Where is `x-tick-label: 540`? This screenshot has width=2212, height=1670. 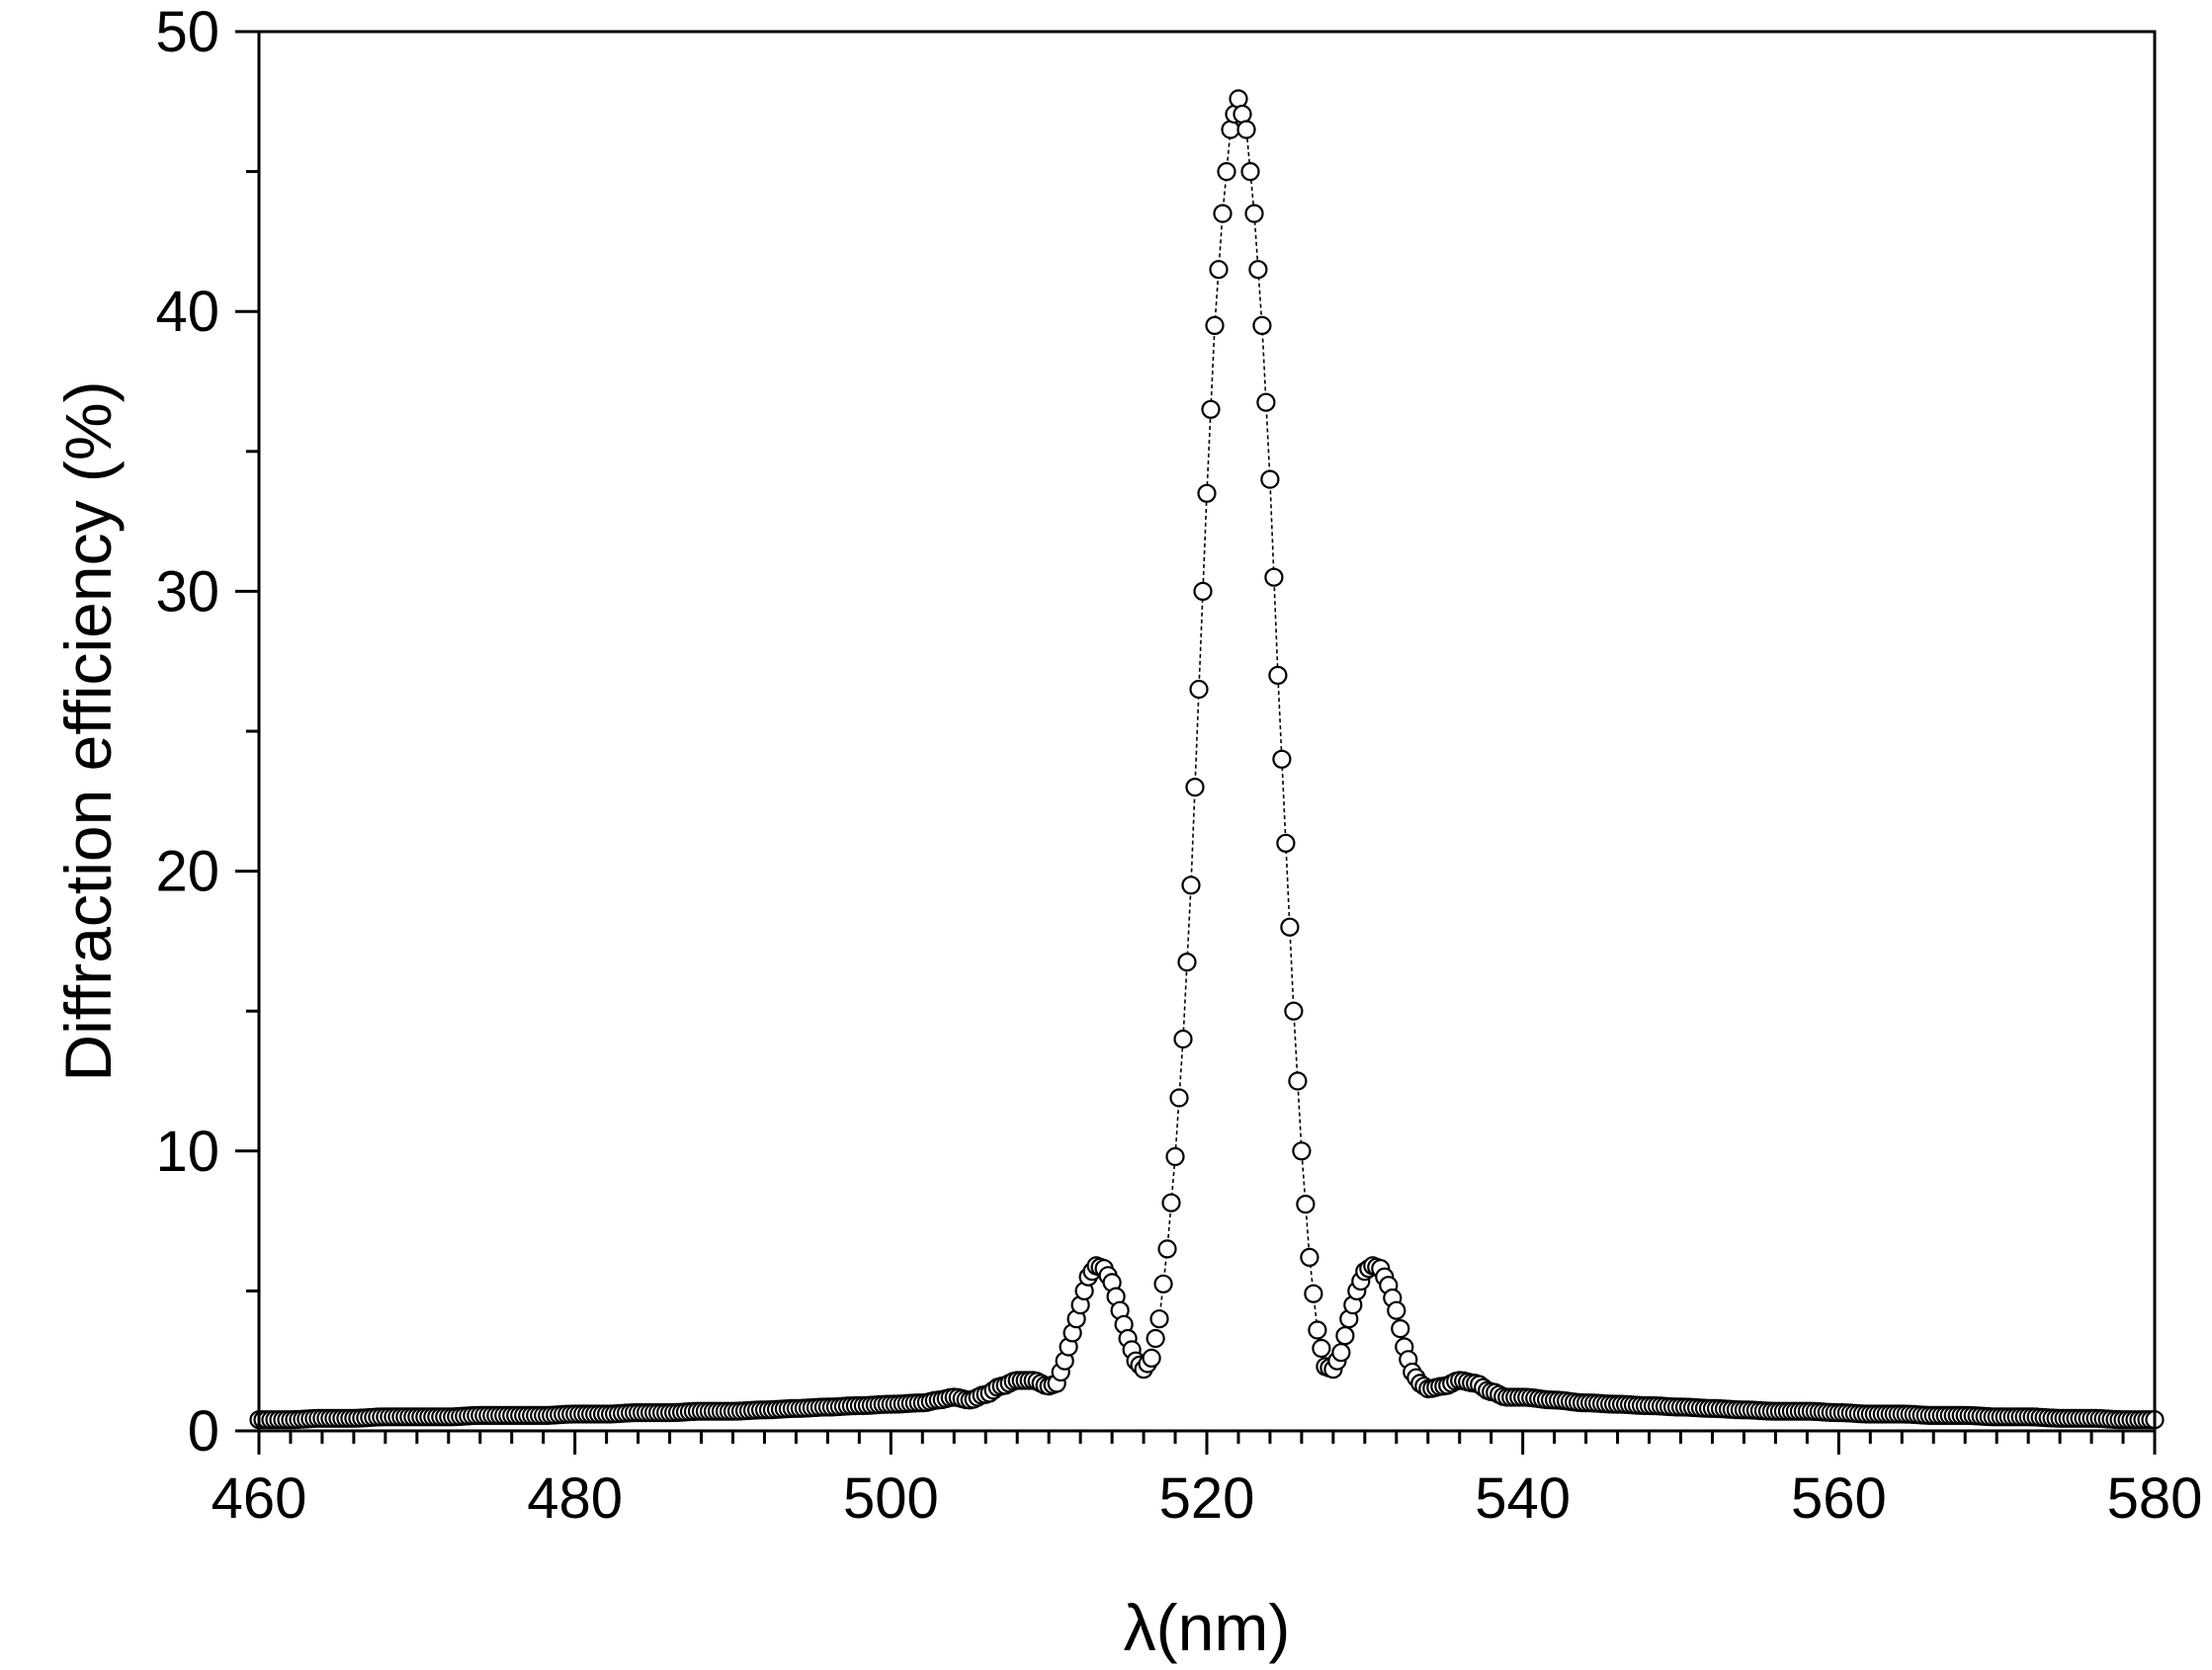 x-tick-label: 540 is located at coordinates (1523, 1499).